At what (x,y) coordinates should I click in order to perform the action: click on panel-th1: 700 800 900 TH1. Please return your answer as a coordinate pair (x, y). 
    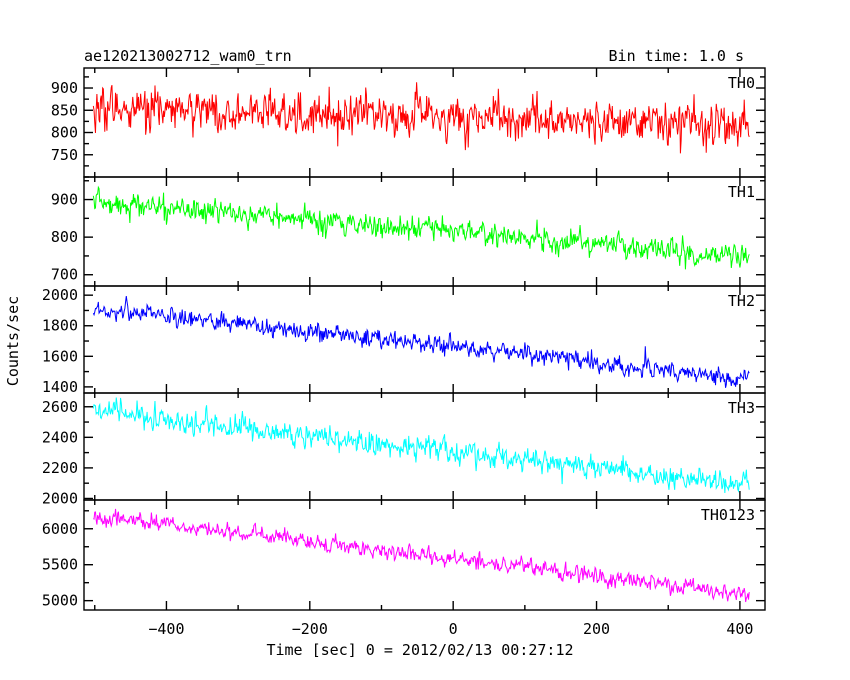
    Looking at the image, I should click on (408, 231).